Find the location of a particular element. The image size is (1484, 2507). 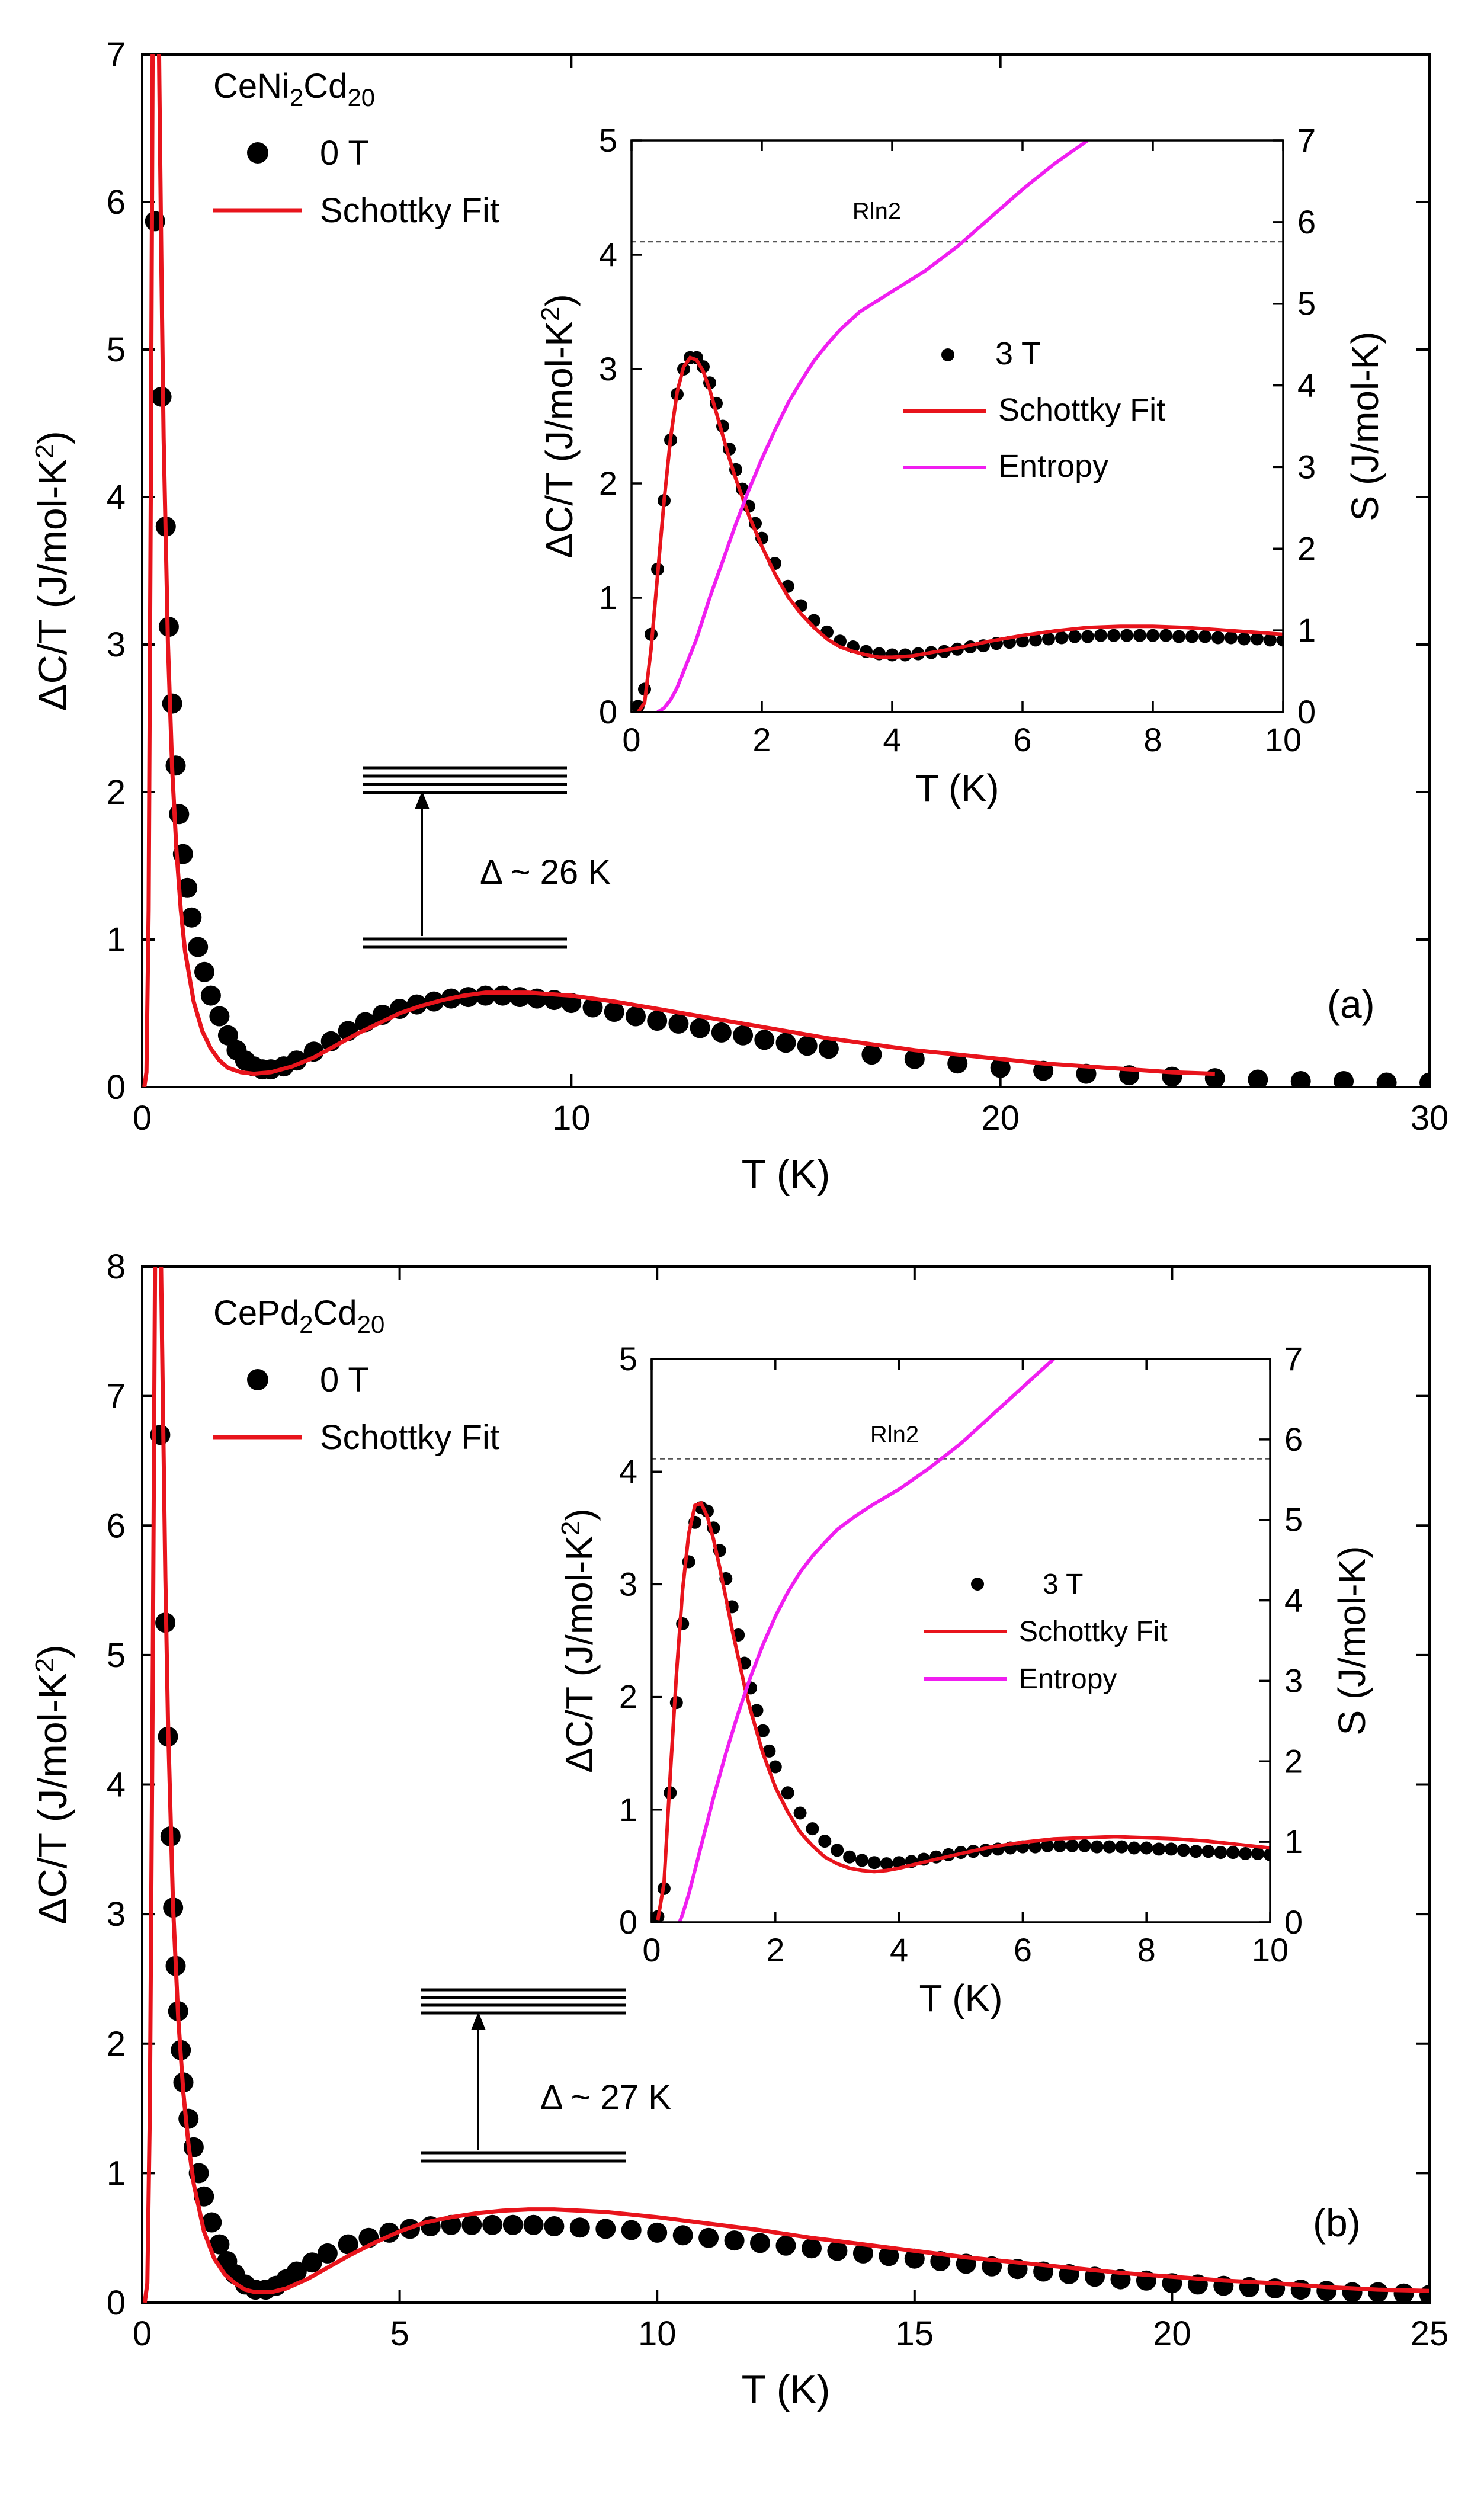

gap-annotation: Δ ~ 26 K is located at coordinates (545, 872).